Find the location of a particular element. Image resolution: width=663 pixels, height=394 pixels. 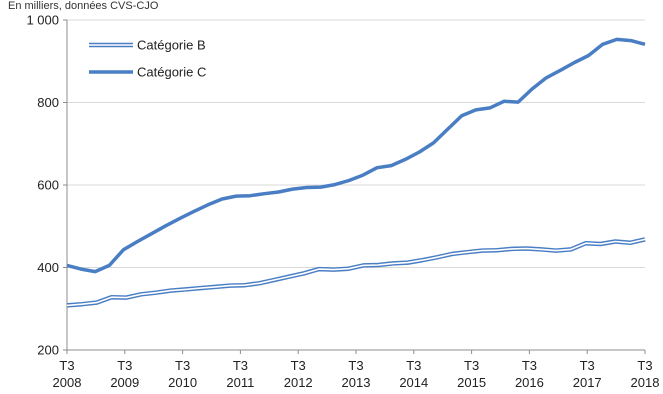

x-tick-label-year: 2010 is located at coordinates (182, 382).